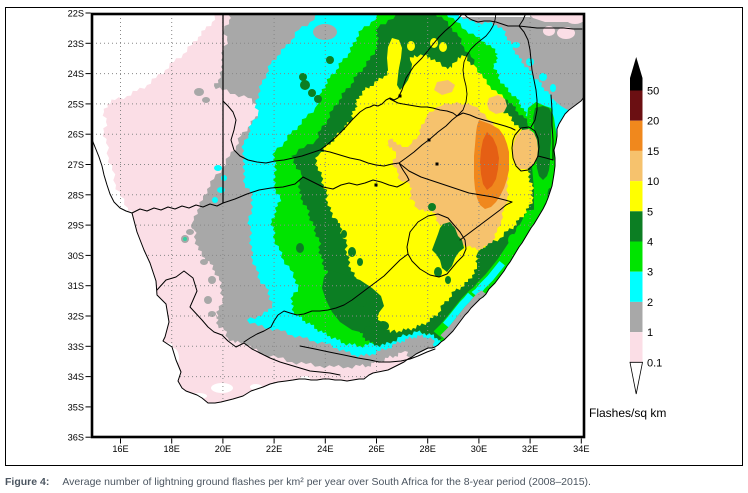 The image size is (748, 493). Describe the element at coordinates (76, 14) in the screenshot. I see `svg-text: 22S` at that location.